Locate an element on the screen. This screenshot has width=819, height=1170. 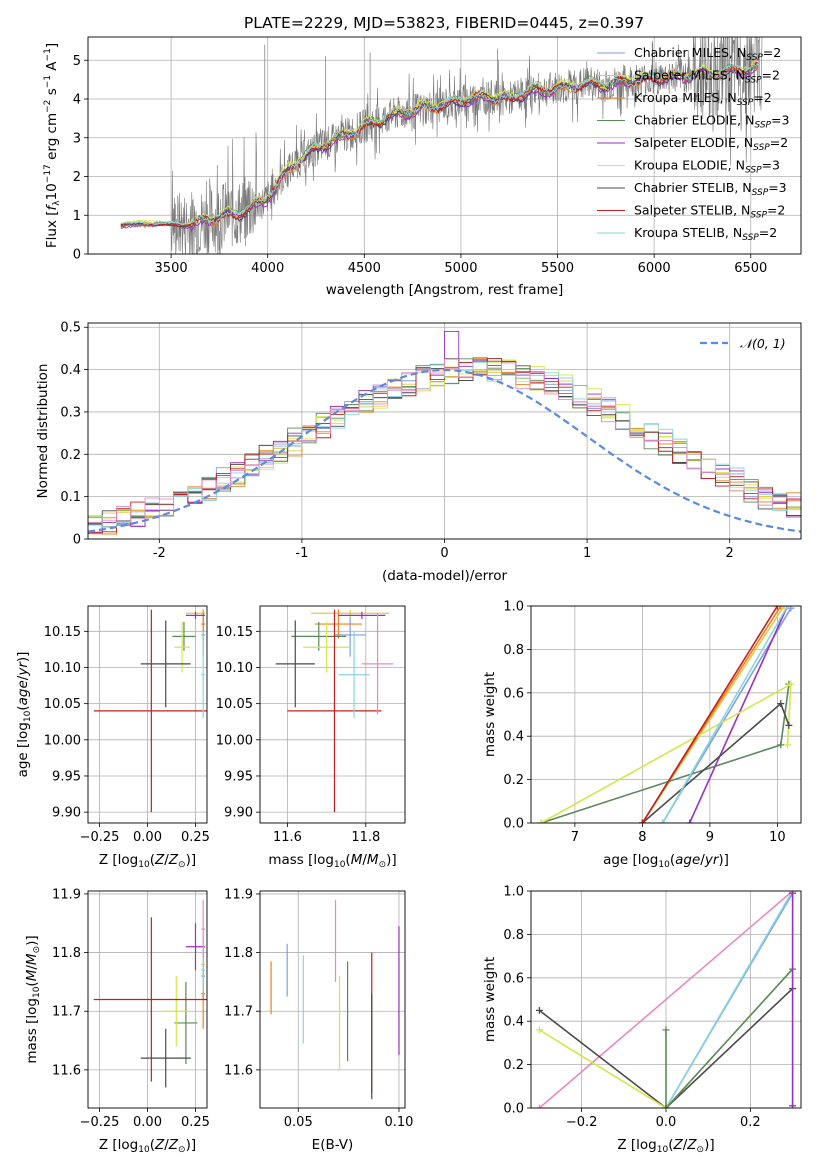
spectrum-xtick-label: 4000 is located at coordinates (267, 268).